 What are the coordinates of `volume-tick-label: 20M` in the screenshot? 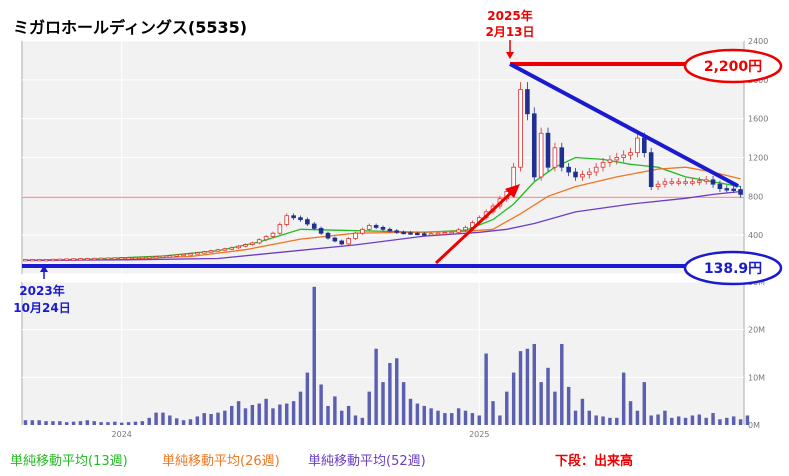 It's located at (756, 330).